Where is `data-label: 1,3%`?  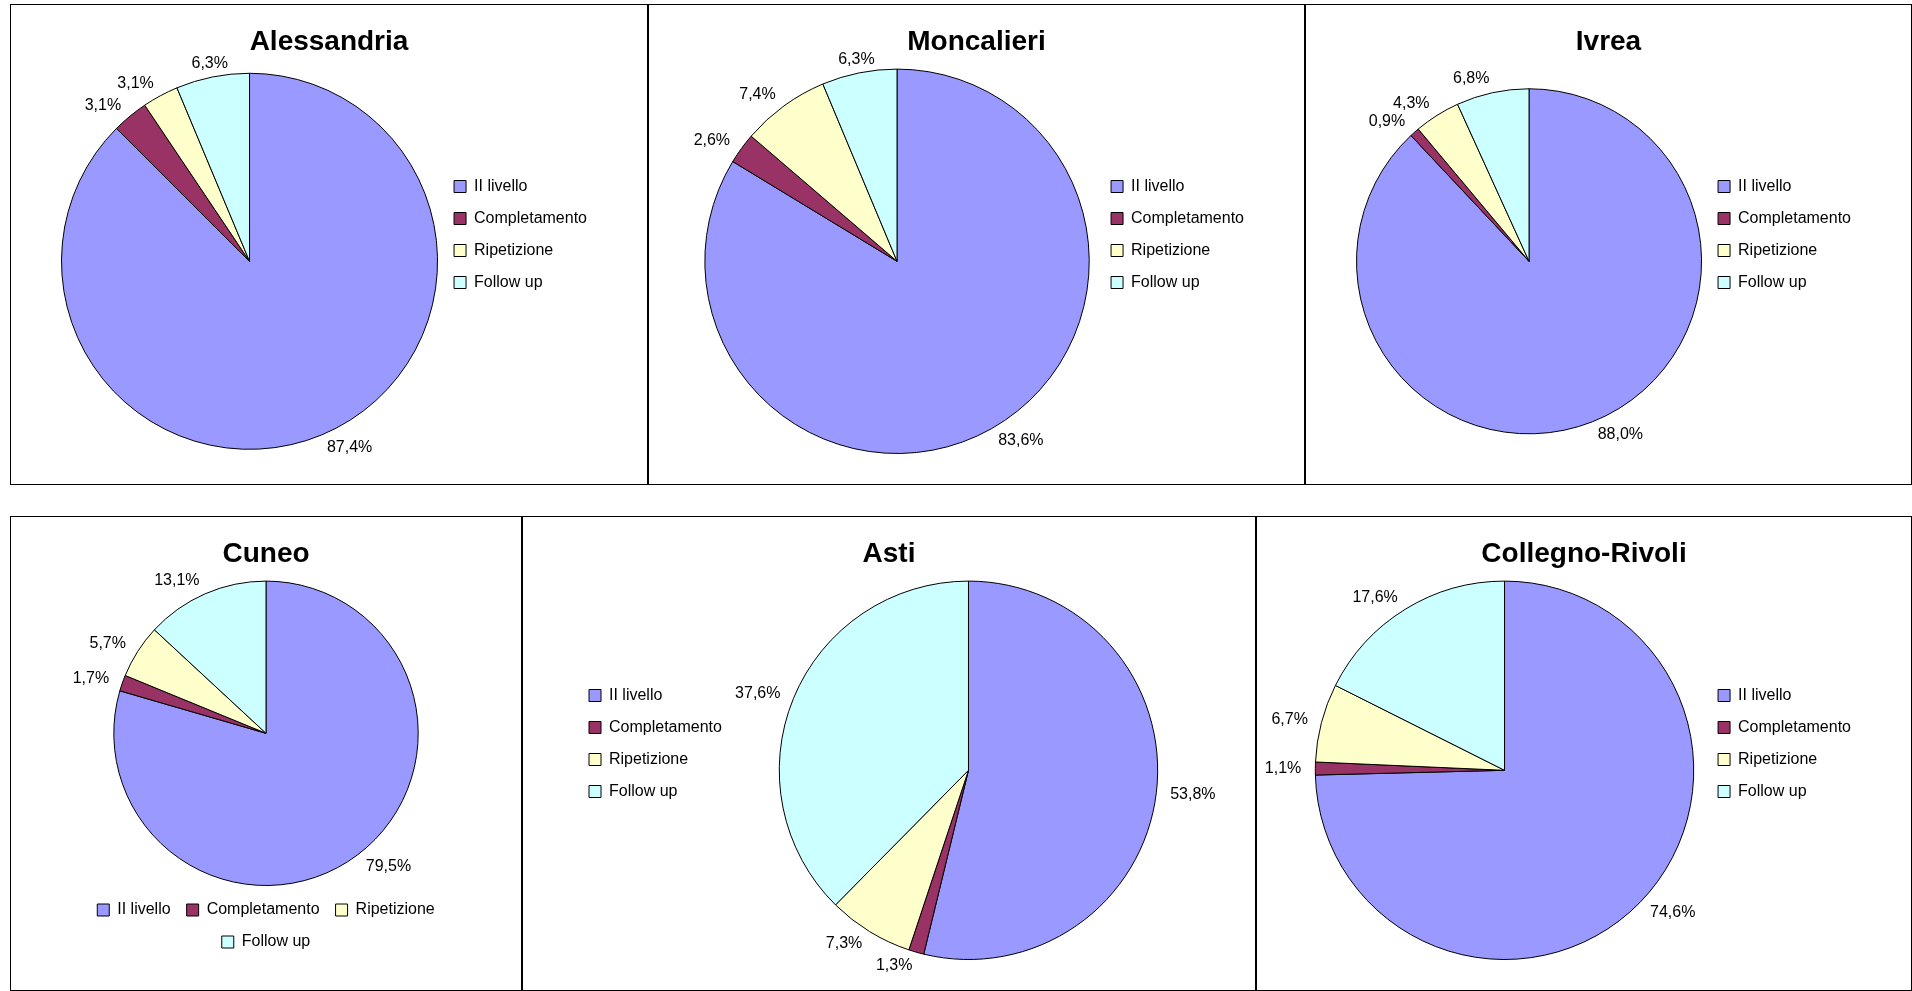 data-label: 1,3% is located at coordinates (894, 965).